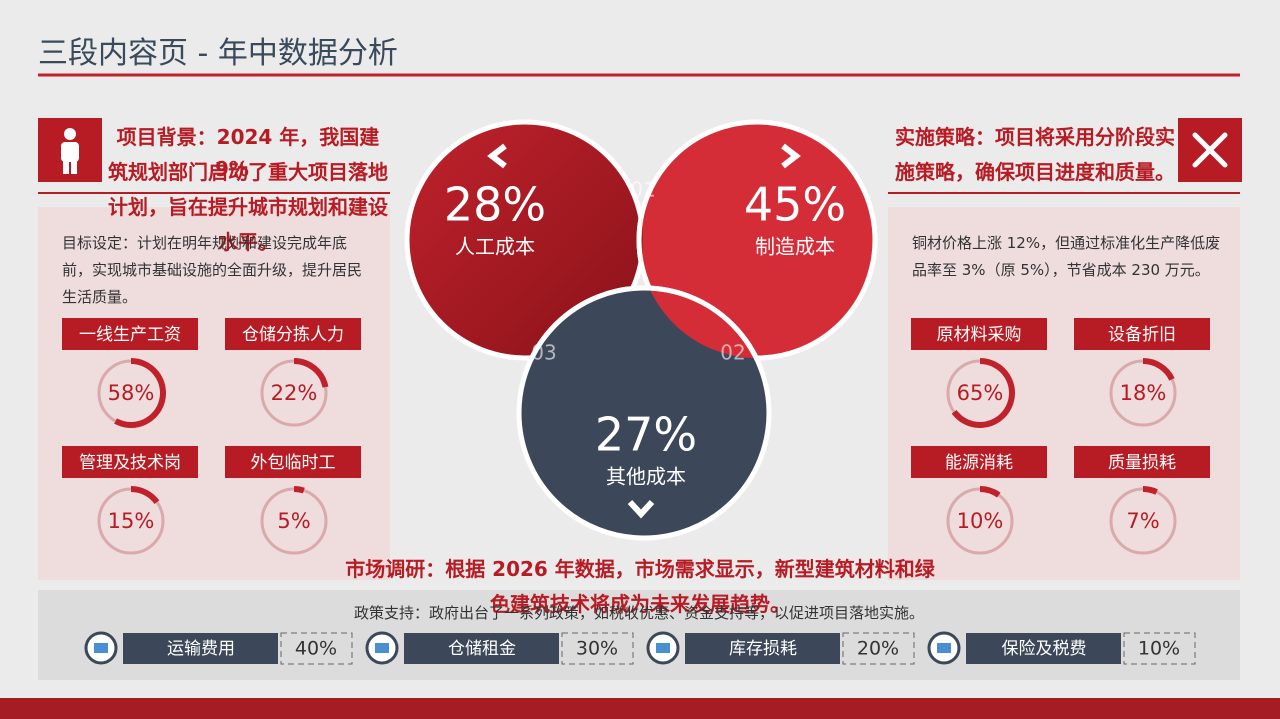 Image resolution: width=1280 pixels, height=719 pixels. What do you see at coordinates (1035, 154) in the screenshot?
I see `right-heading: 实施策略：项目将采用分阶段实施策略，确保项目进度和质量。` at bounding box center [1035, 154].